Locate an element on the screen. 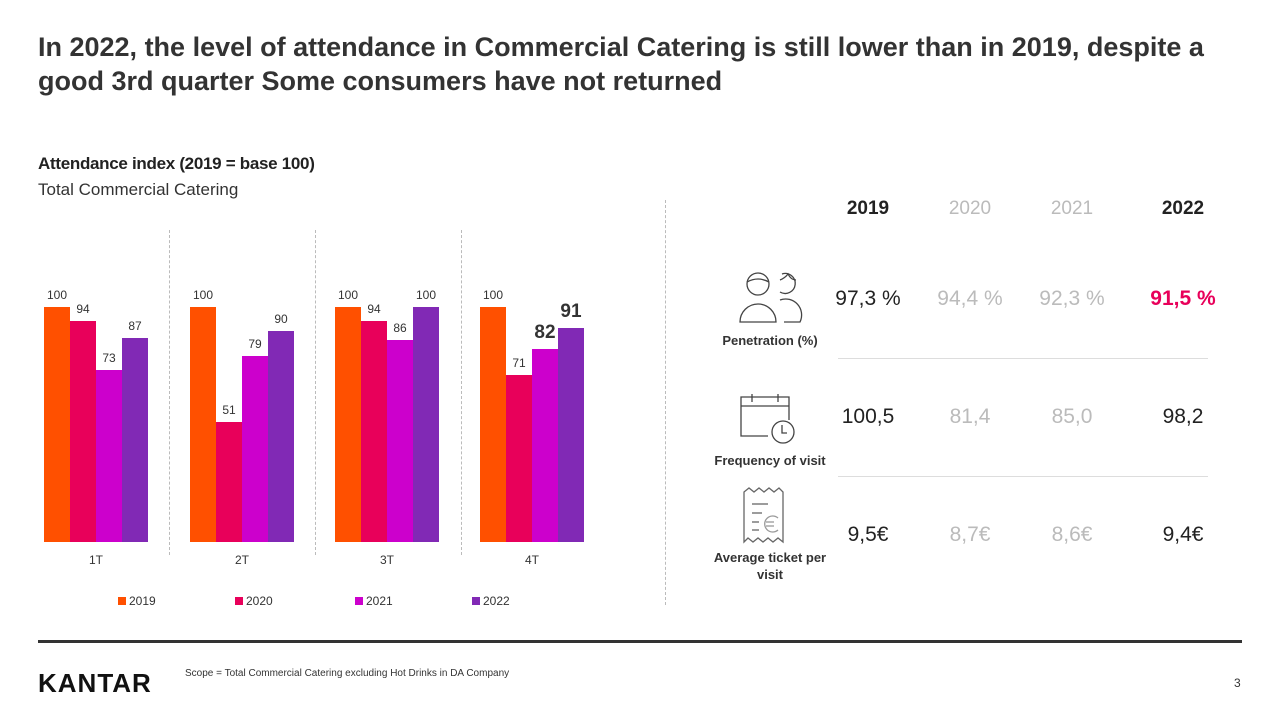  data-label: 91 is located at coordinates (571, 312).